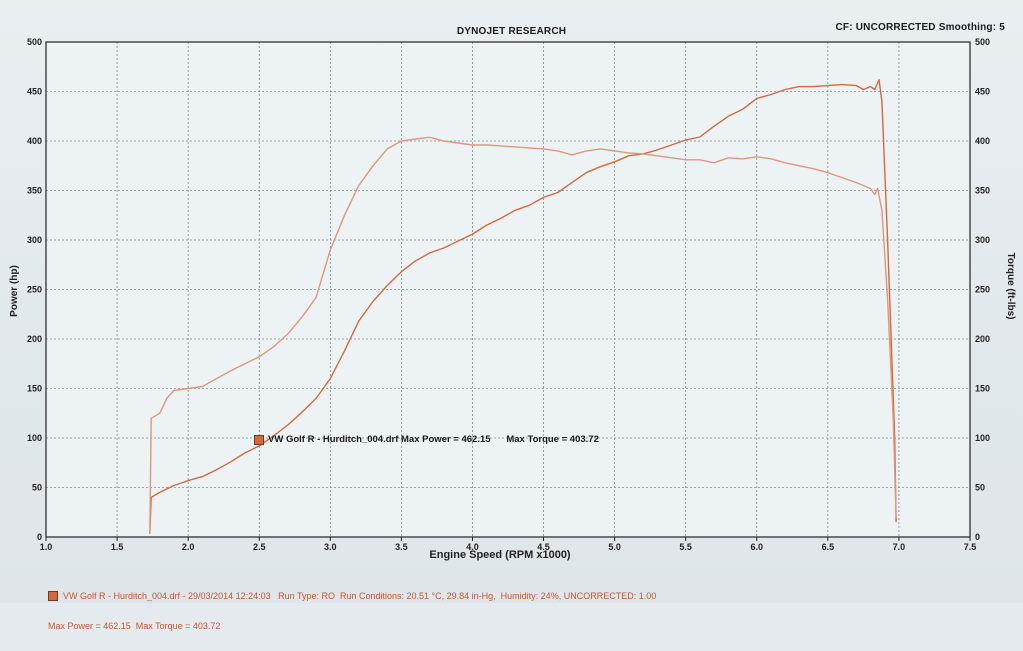  What do you see at coordinates (401, 547) in the screenshot?
I see `x-tick-label: 3.5` at bounding box center [401, 547].